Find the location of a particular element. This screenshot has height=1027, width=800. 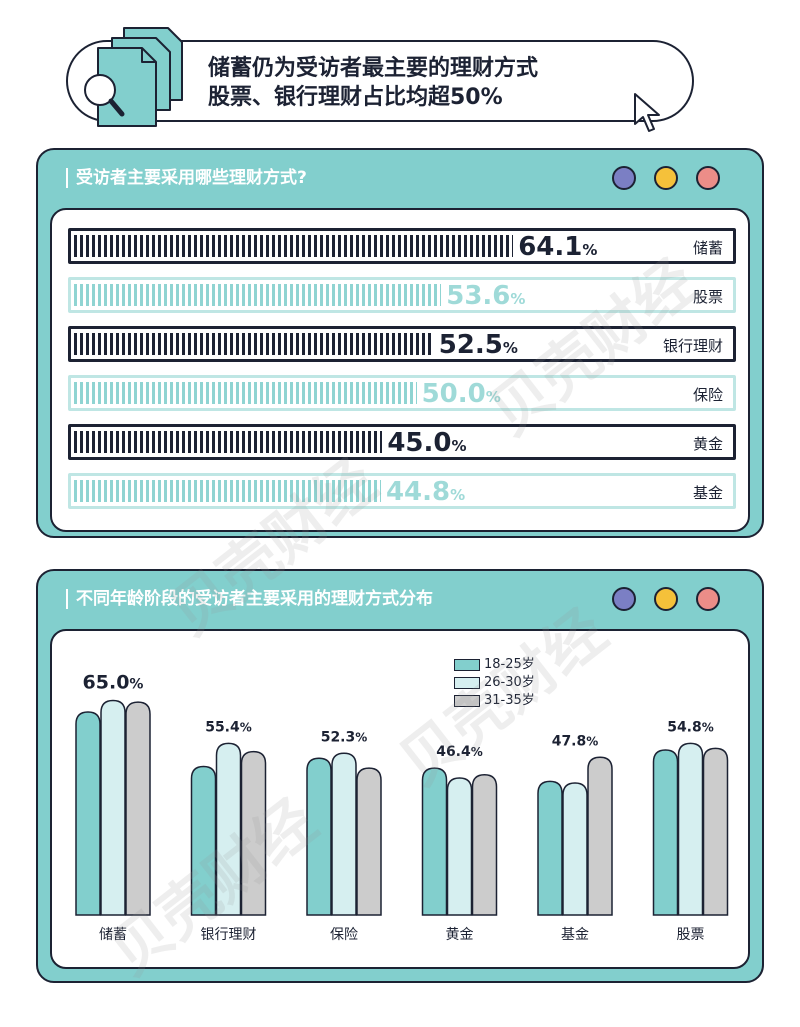

hbar-value-label: 45.0% is located at coordinates (427, 443).